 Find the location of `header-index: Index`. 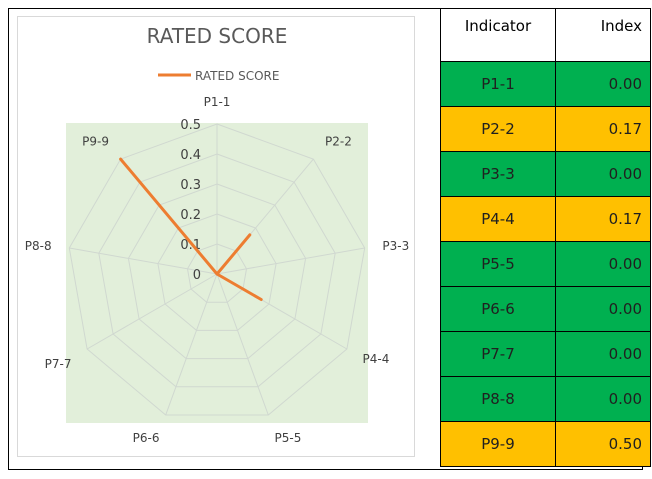

header-index: Index is located at coordinates (603, 35).